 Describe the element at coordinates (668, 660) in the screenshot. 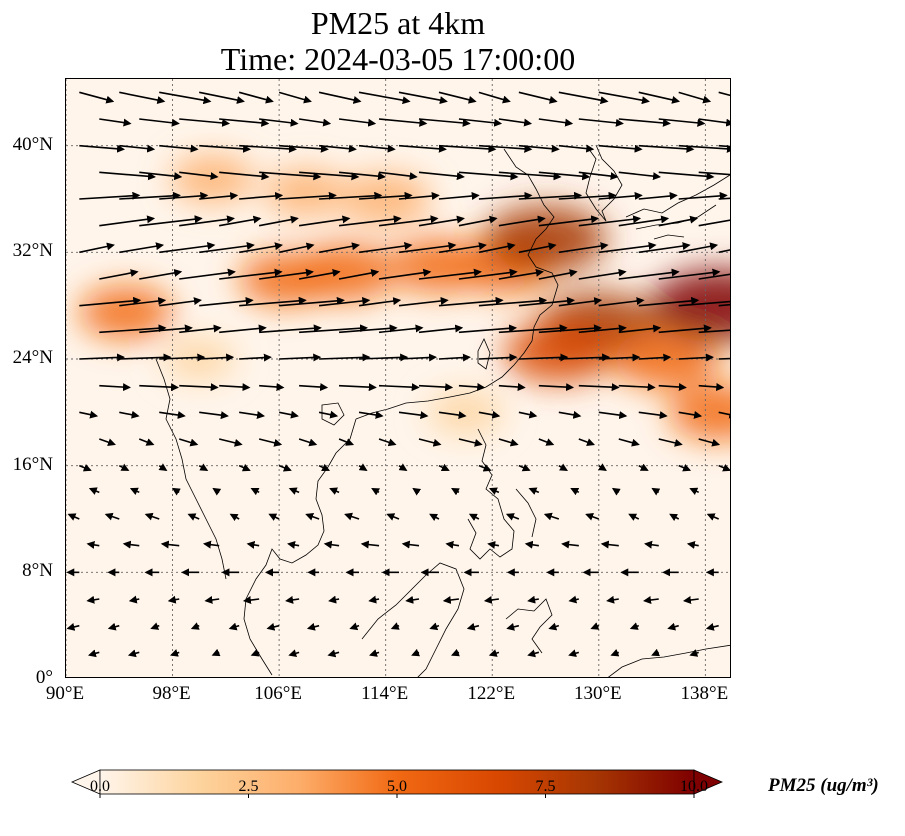

I see `newguinea-coastline` at that location.